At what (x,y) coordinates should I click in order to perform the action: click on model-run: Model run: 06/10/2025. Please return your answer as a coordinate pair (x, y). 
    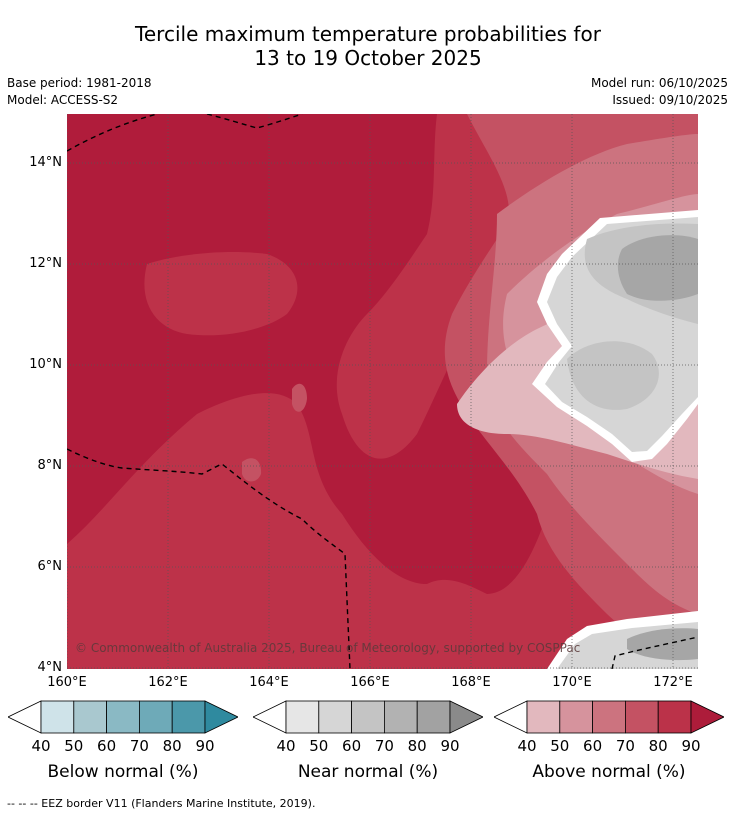
    Looking at the image, I should click on (659, 83).